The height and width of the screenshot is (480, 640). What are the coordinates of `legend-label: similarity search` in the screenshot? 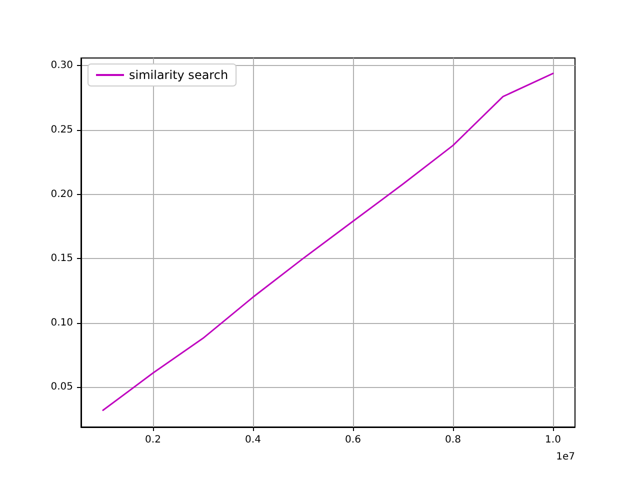 It's located at (178, 75).